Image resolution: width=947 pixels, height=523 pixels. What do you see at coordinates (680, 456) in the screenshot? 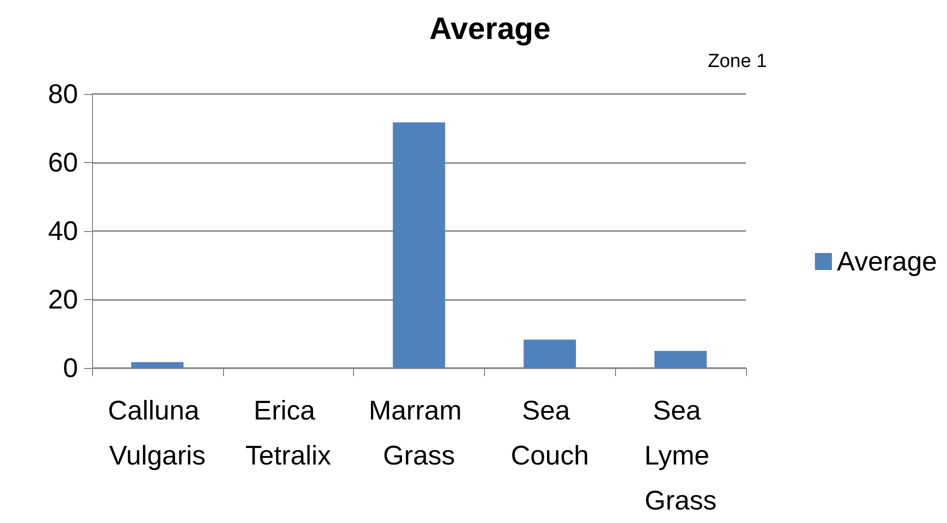
I see `x-tick-label: Sea Lyme Grass` at bounding box center [680, 456].